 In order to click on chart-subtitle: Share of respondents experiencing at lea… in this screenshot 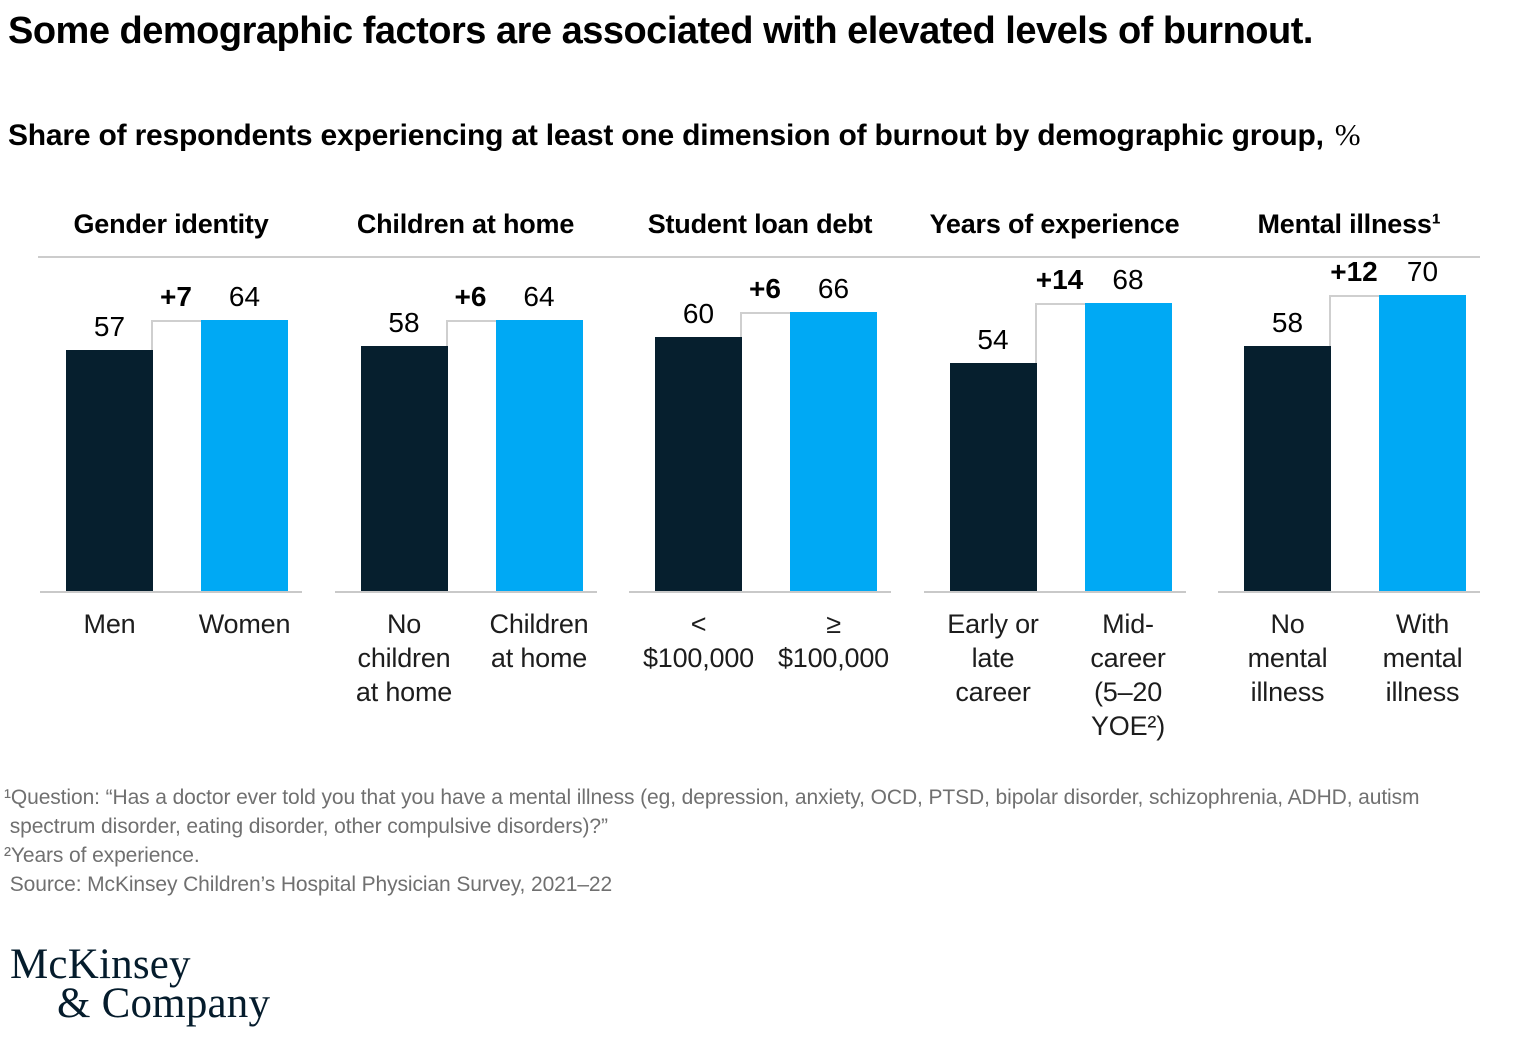, I will do `click(772, 135)`.